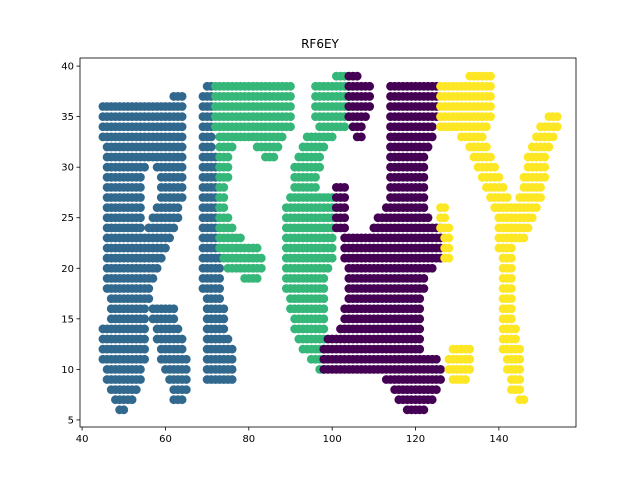 Image resolution: width=640 pixels, height=480 pixels. I want to click on x-tick-label: 80, so click(248, 439).